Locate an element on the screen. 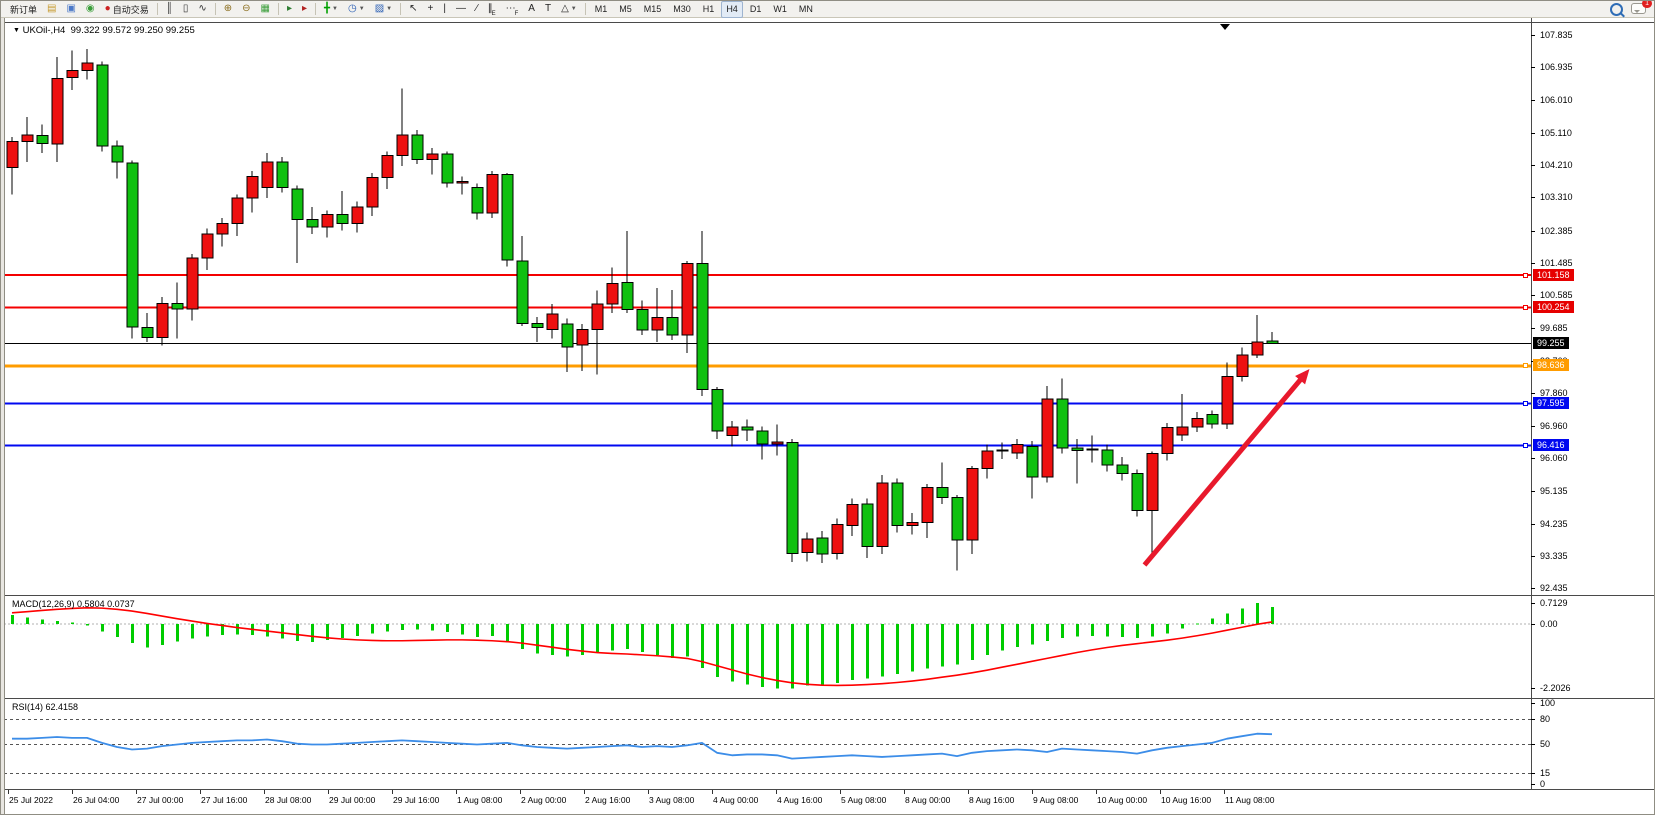  text-icon: A is located at coordinates (531, 9).